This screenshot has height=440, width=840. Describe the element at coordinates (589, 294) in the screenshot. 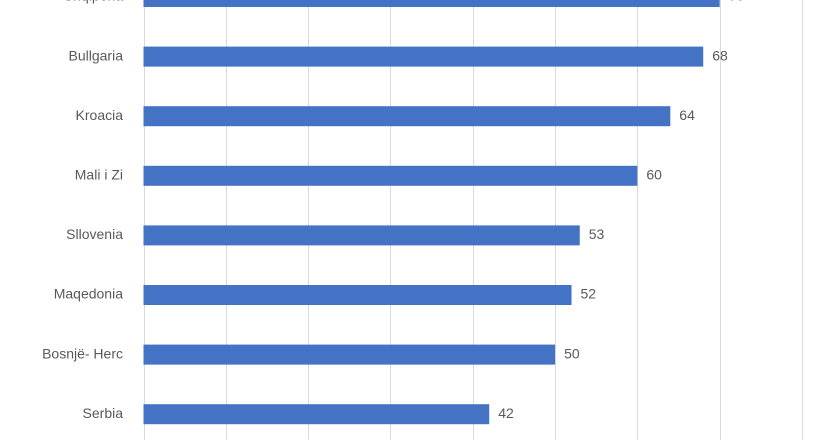

I see `value-label: 52` at that location.